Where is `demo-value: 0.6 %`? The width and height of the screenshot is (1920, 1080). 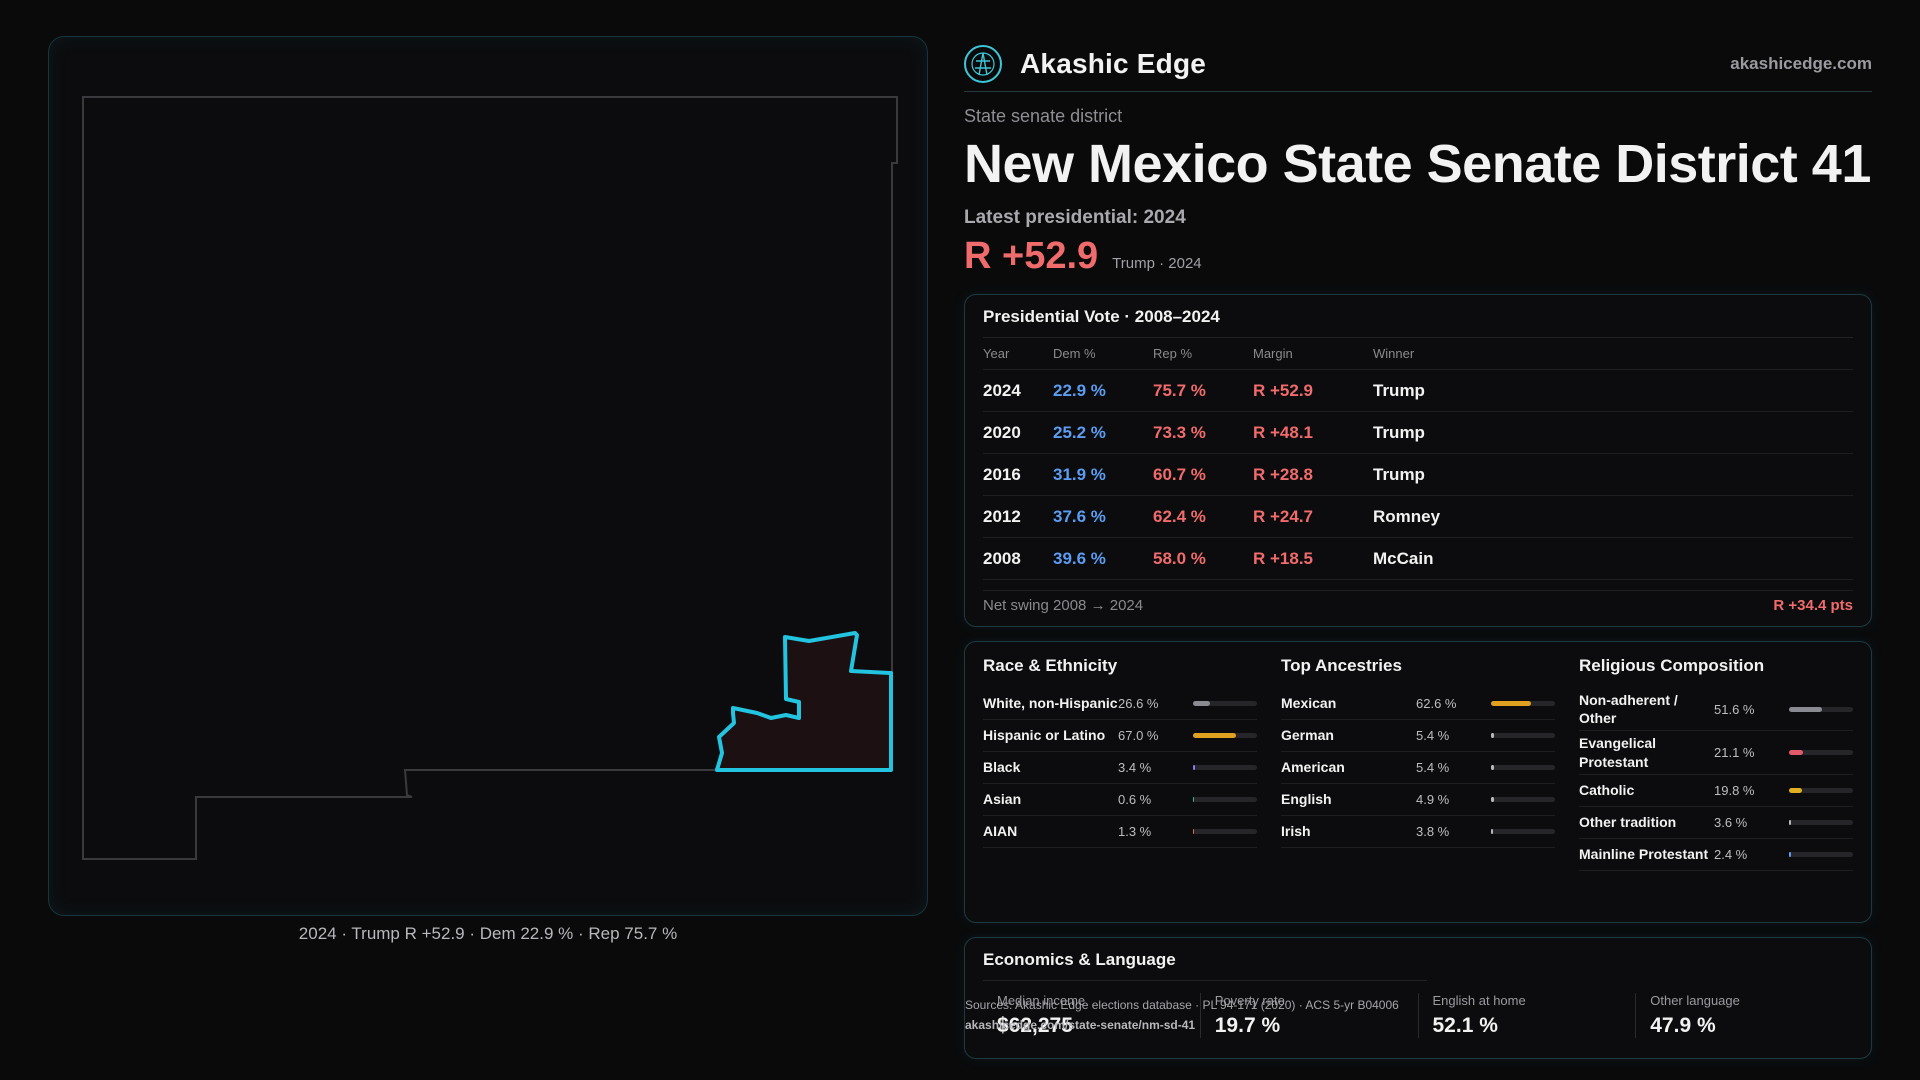
demo-value: 0.6 % is located at coordinates (1135, 799).